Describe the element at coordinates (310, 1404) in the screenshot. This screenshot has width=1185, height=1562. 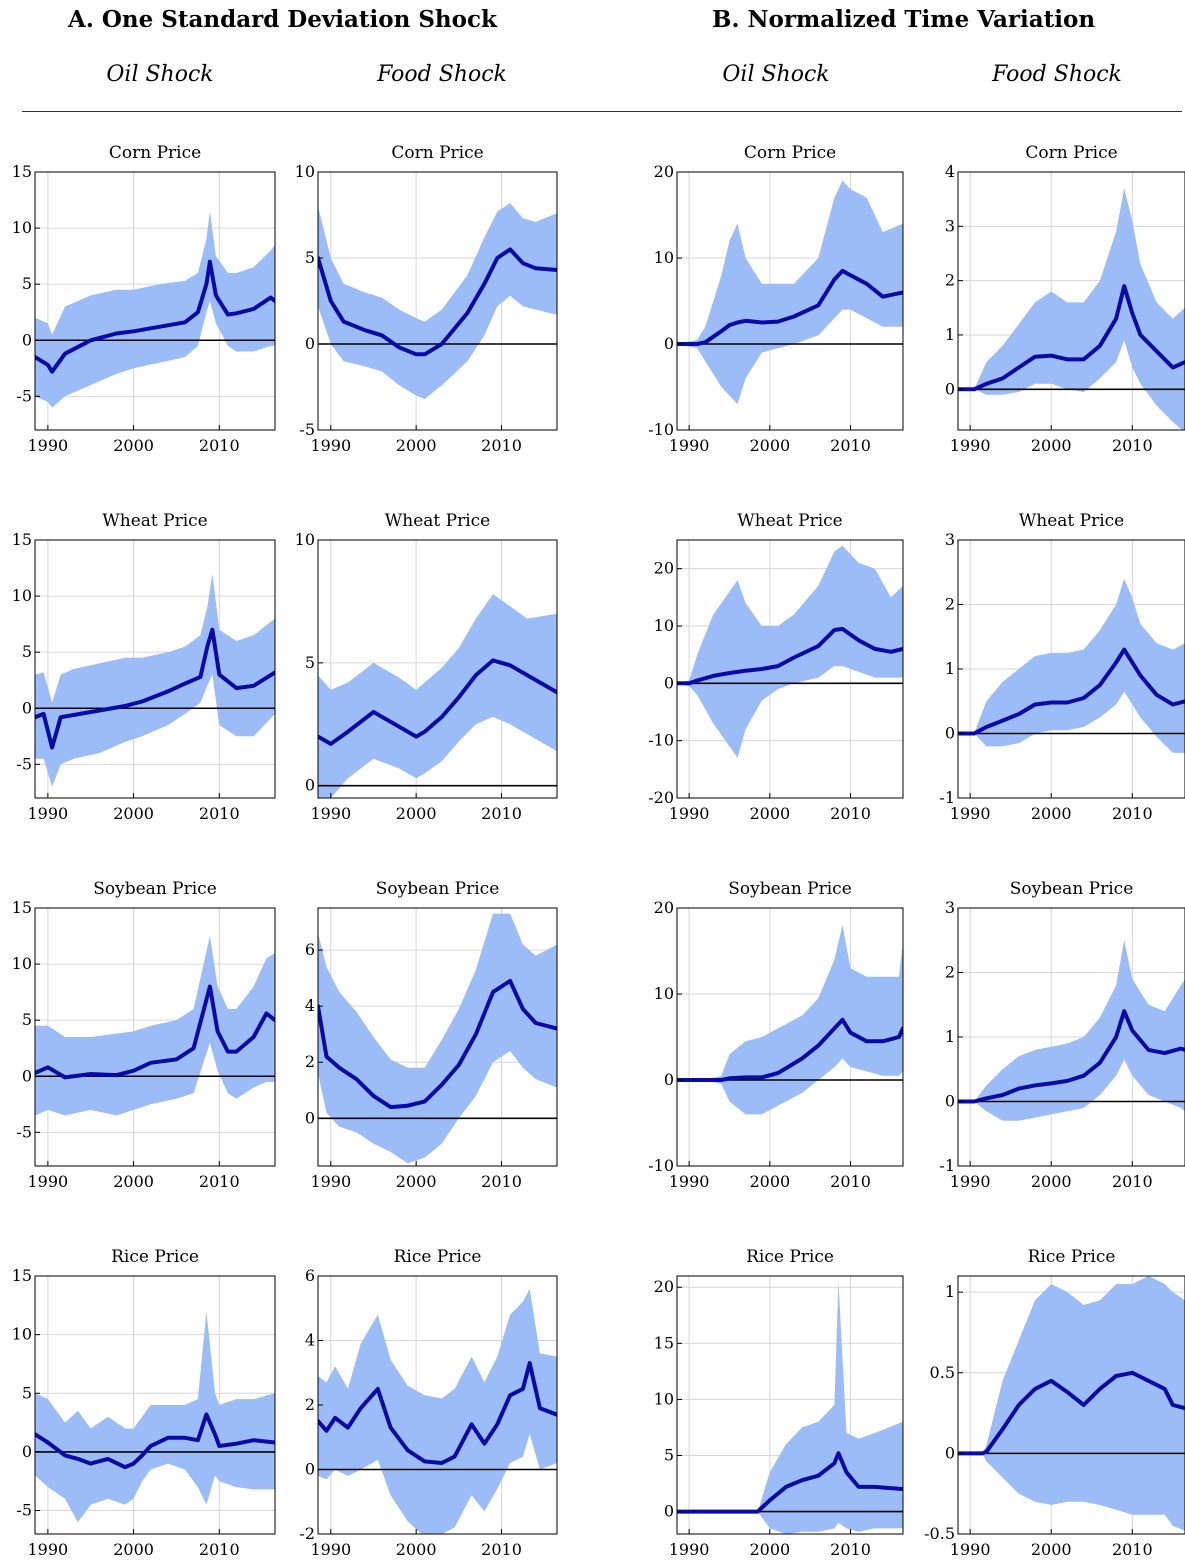
I see `panel-4-2-ytick-label: 2` at that location.